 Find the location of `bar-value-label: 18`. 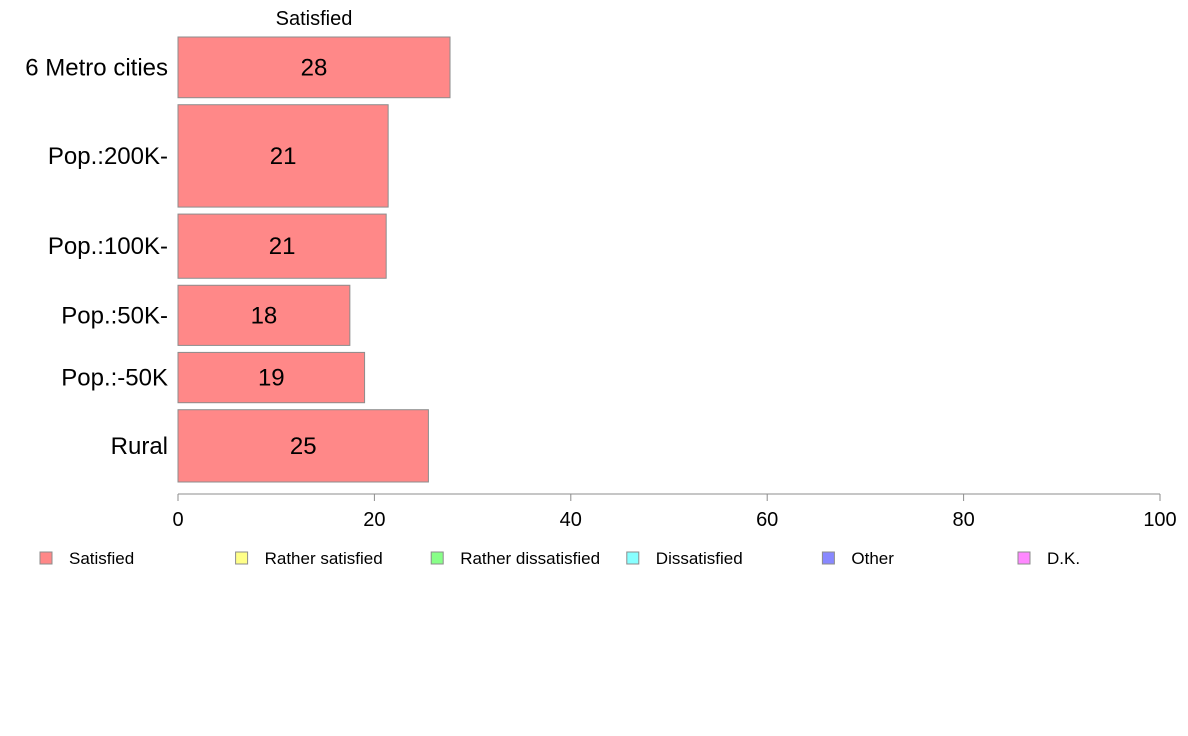

bar-value-label: 18 is located at coordinates (264, 315).